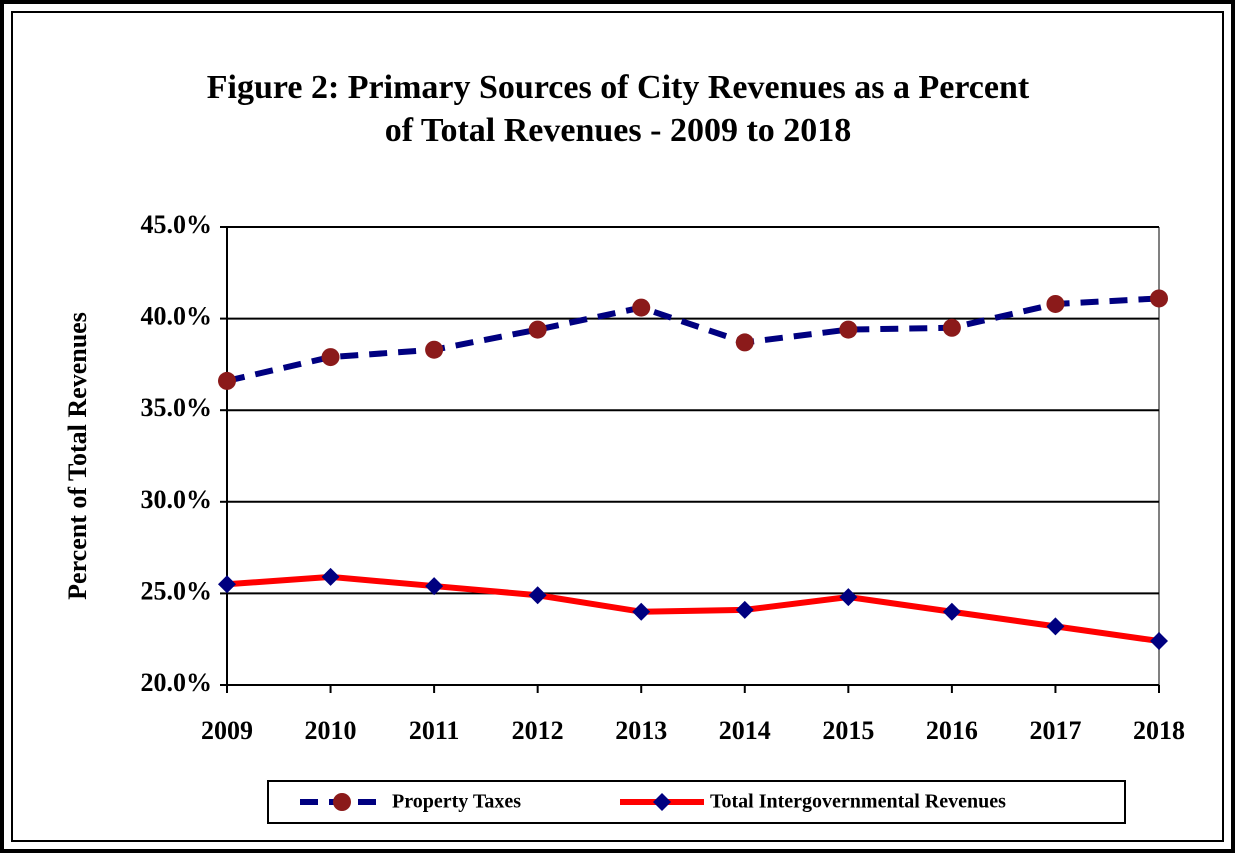  What do you see at coordinates (177, 590) in the screenshot?
I see `y-tick-label: 25.0%` at bounding box center [177, 590].